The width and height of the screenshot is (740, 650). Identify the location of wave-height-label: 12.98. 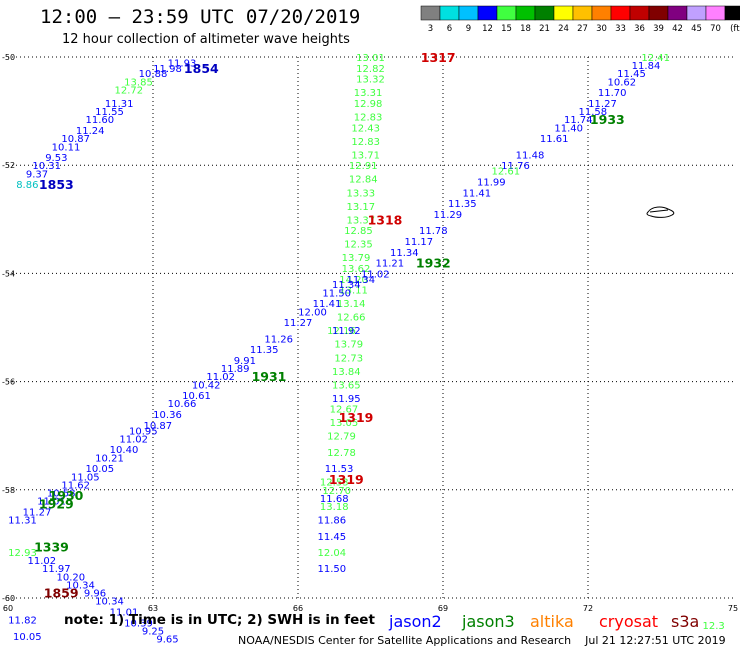
(368, 104).